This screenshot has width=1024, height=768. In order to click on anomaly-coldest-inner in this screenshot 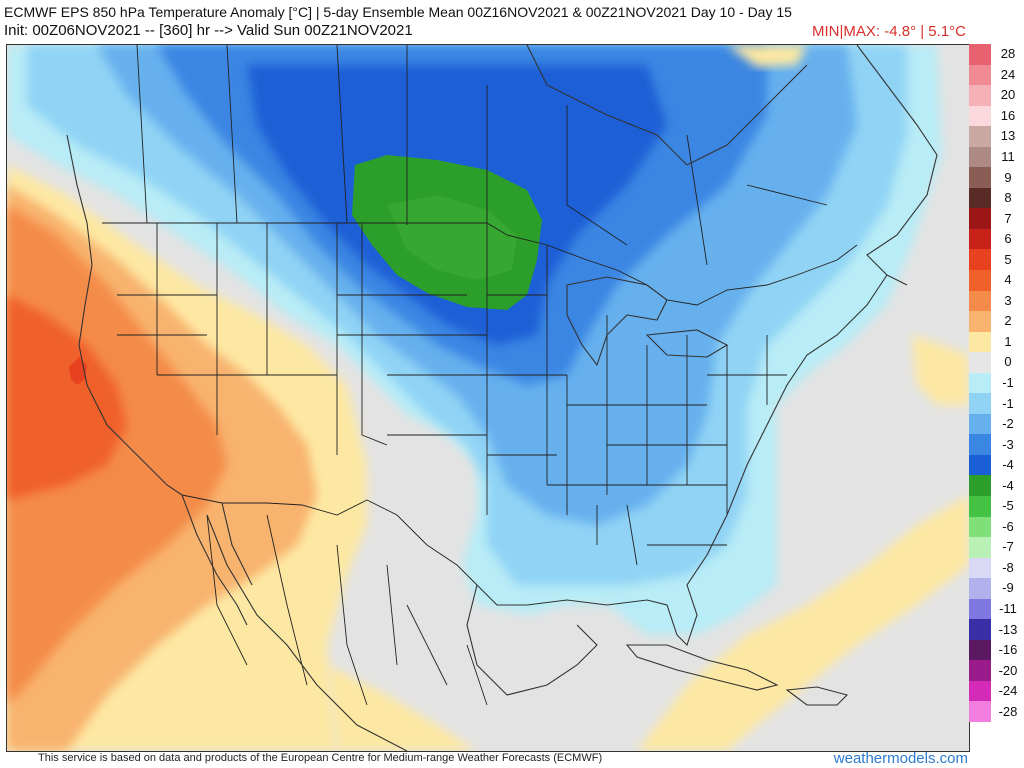, I will do `click(452, 237)`.